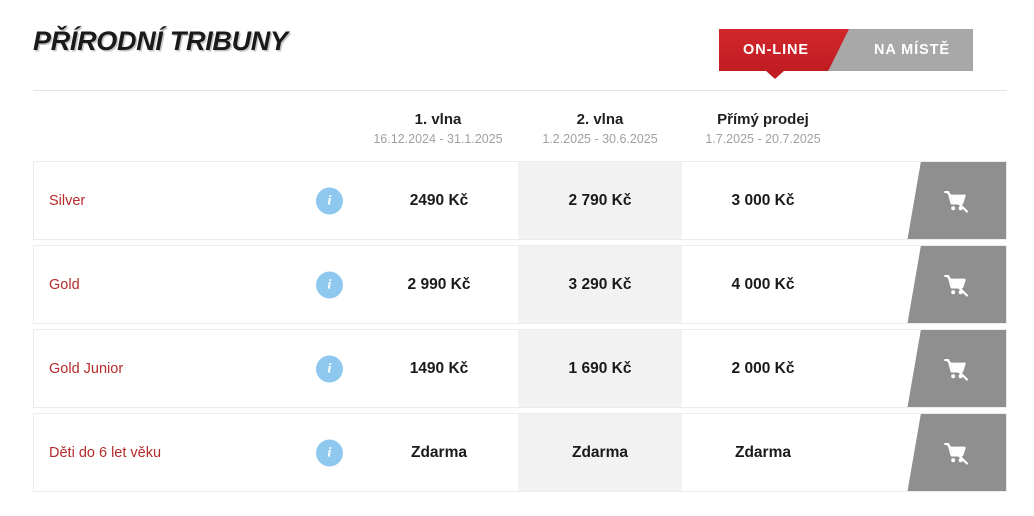 The height and width of the screenshot is (516, 1034). I want to click on price-wave-2: Zdarma, so click(600, 452).